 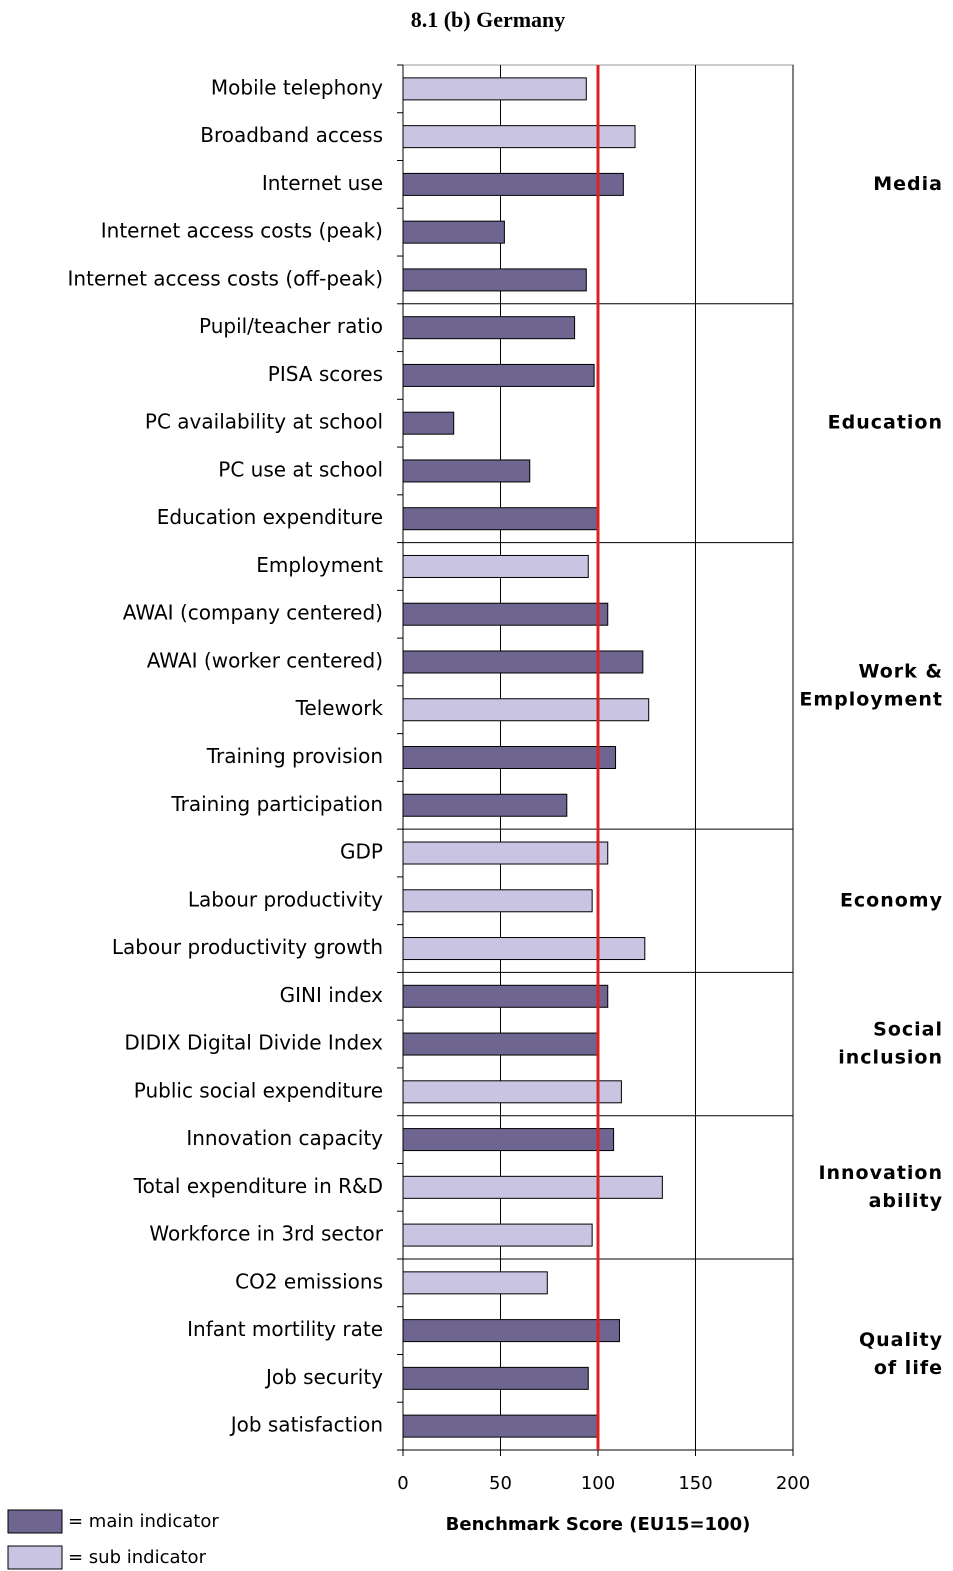 What do you see at coordinates (270, 517) in the screenshot?
I see `y-tick-label: Education expenditure` at bounding box center [270, 517].